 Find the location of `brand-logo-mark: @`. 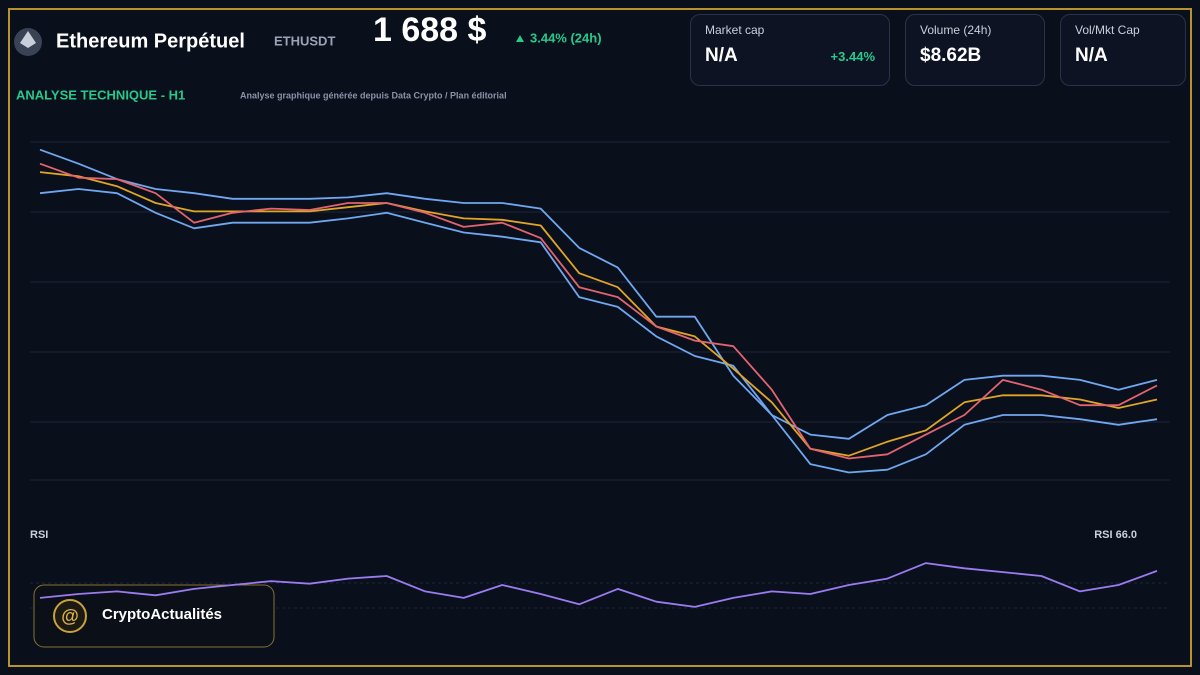

brand-logo-mark: @ is located at coordinates (70, 616).